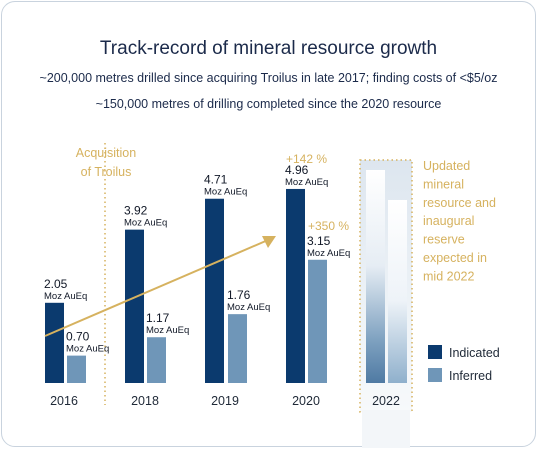  I want to click on expected-annotation-line-3: resource and, so click(459, 203).